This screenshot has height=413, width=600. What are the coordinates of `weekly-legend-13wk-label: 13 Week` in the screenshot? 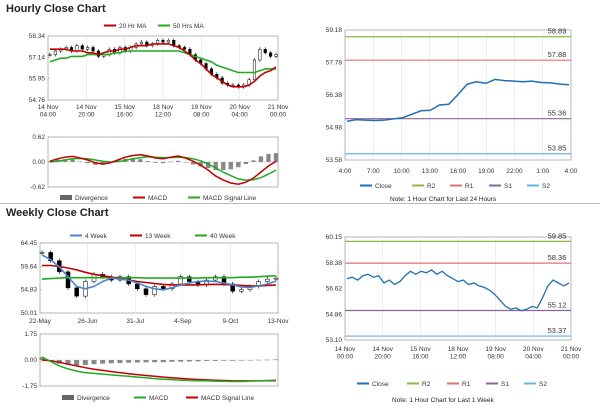 It's located at (158, 236).